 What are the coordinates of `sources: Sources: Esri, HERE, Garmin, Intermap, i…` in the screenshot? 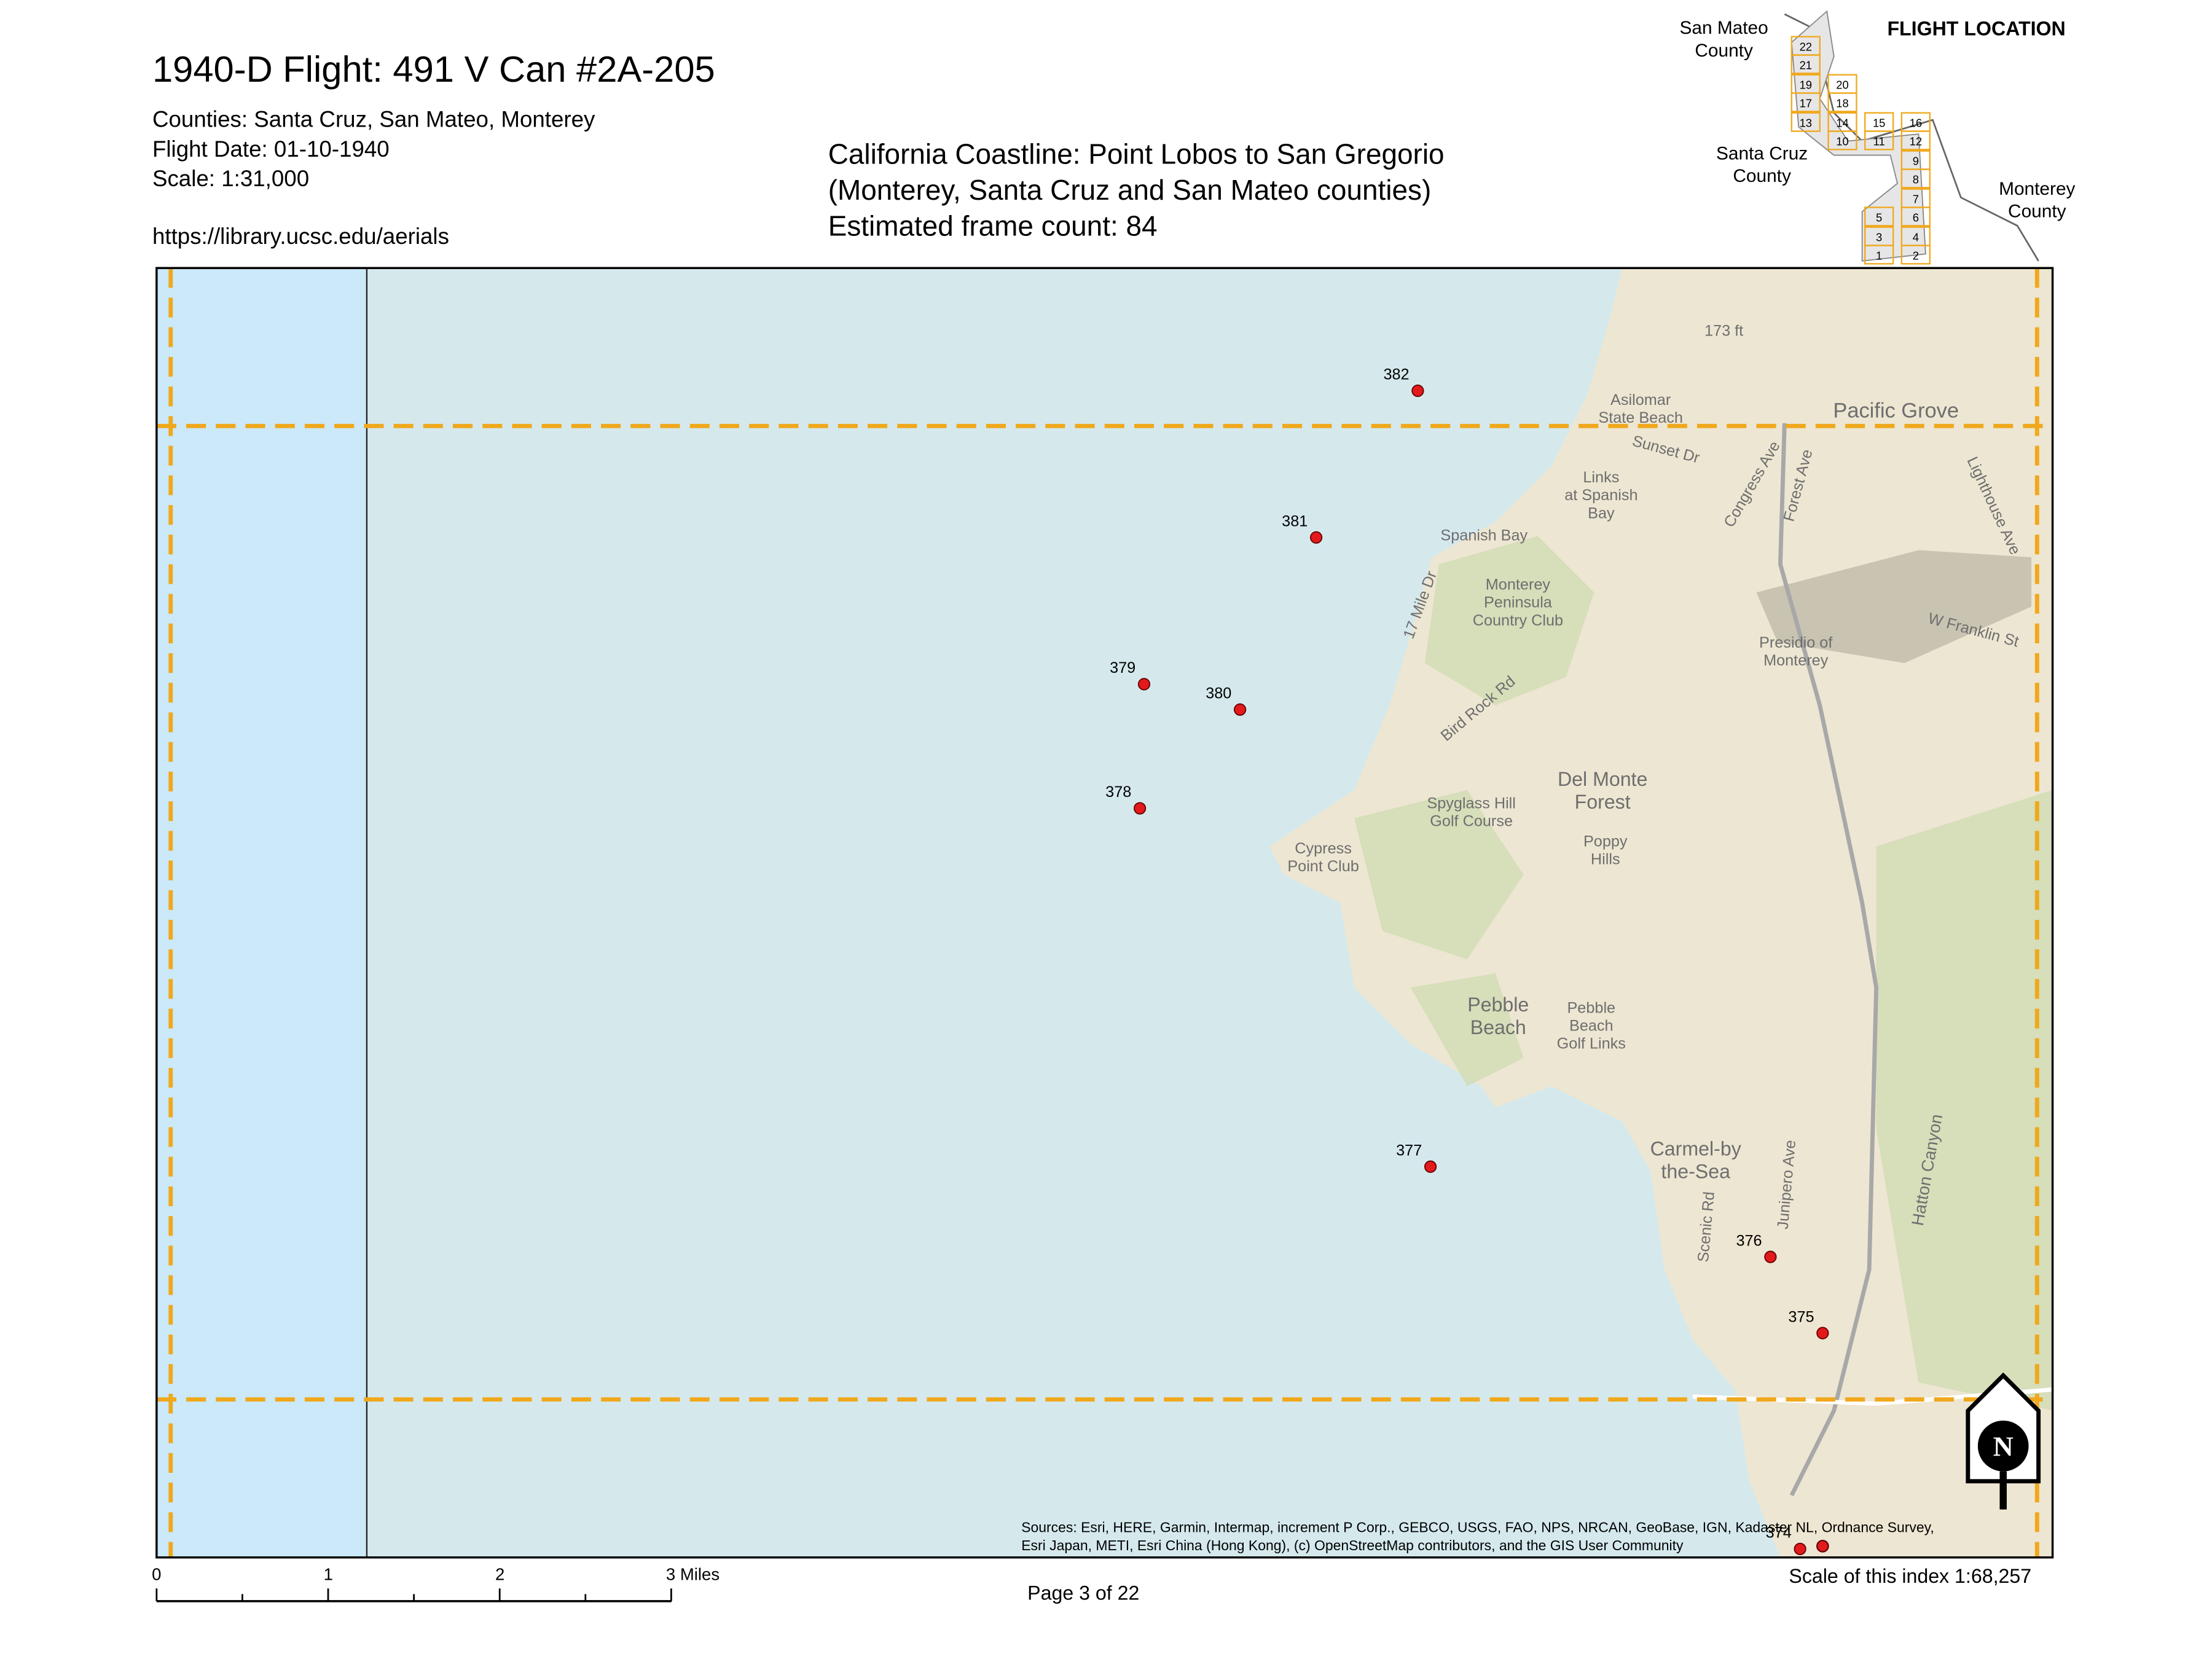 It's located at (1477, 1527).